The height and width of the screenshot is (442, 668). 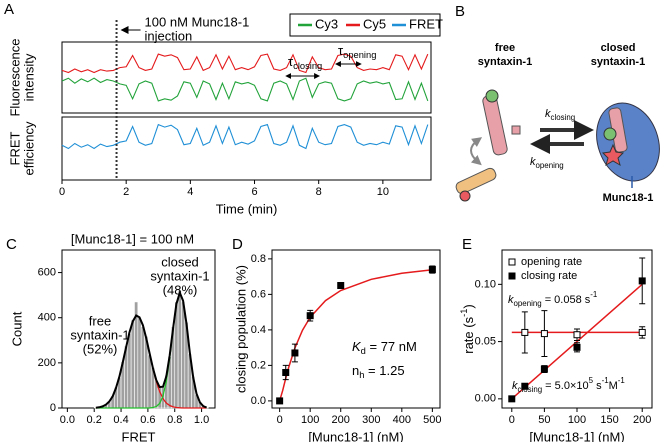 I want to click on diagram-b, so click(x=557, y=145).